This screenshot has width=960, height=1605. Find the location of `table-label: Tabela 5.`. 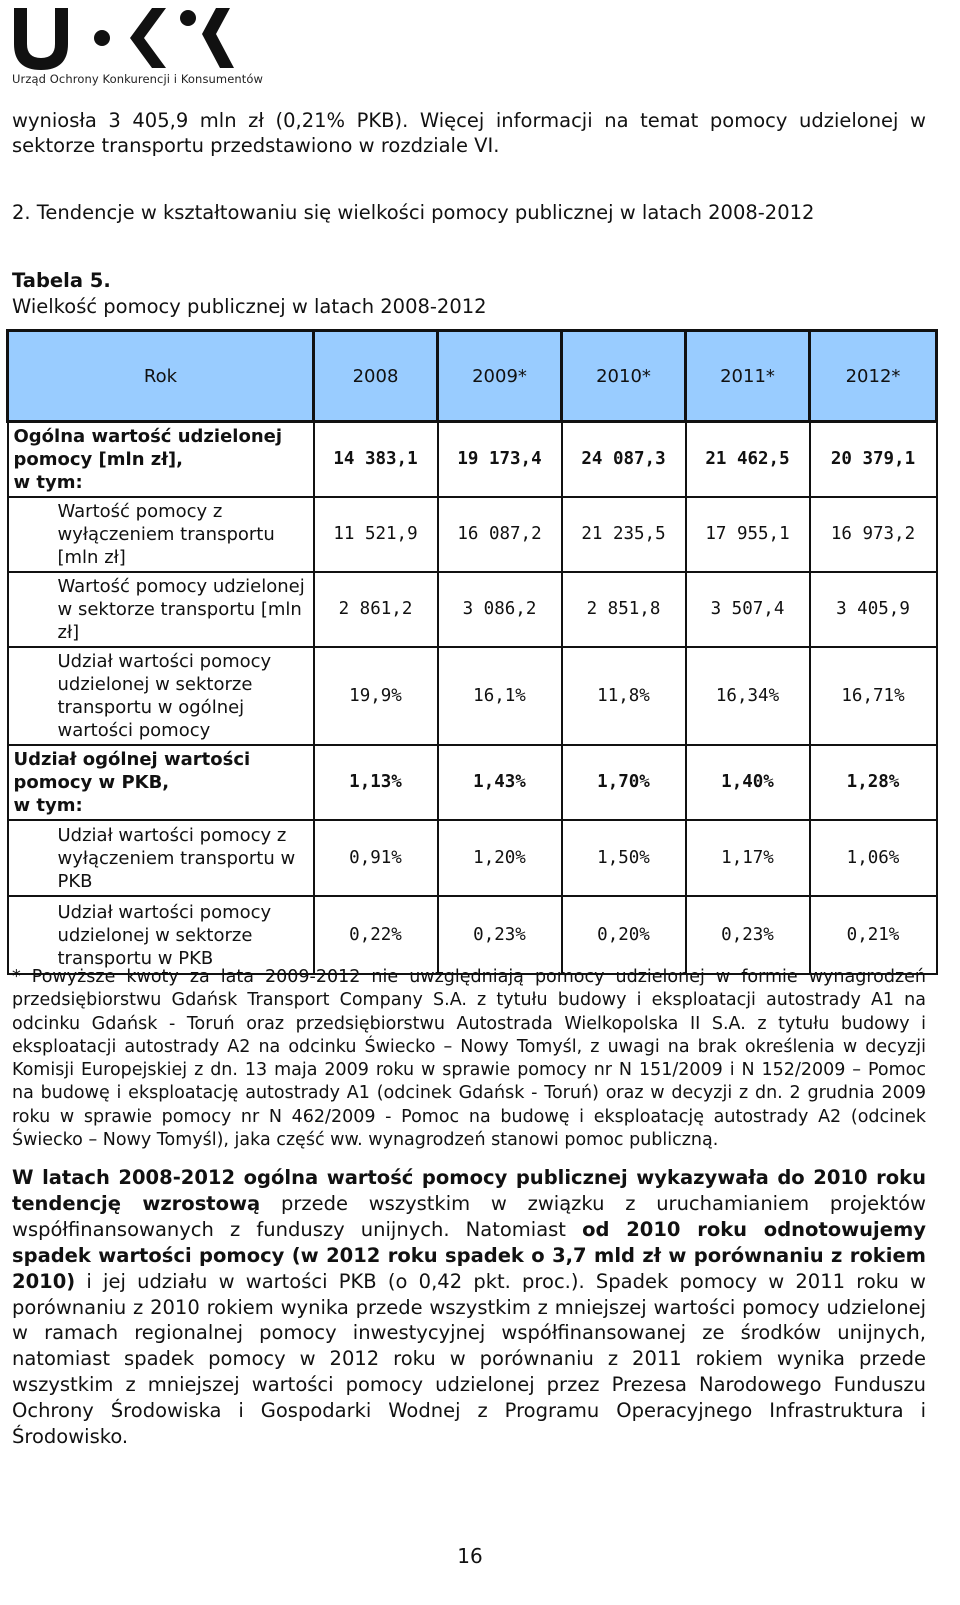

table-label: Tabela 5. is located at coordinates (61, 280).